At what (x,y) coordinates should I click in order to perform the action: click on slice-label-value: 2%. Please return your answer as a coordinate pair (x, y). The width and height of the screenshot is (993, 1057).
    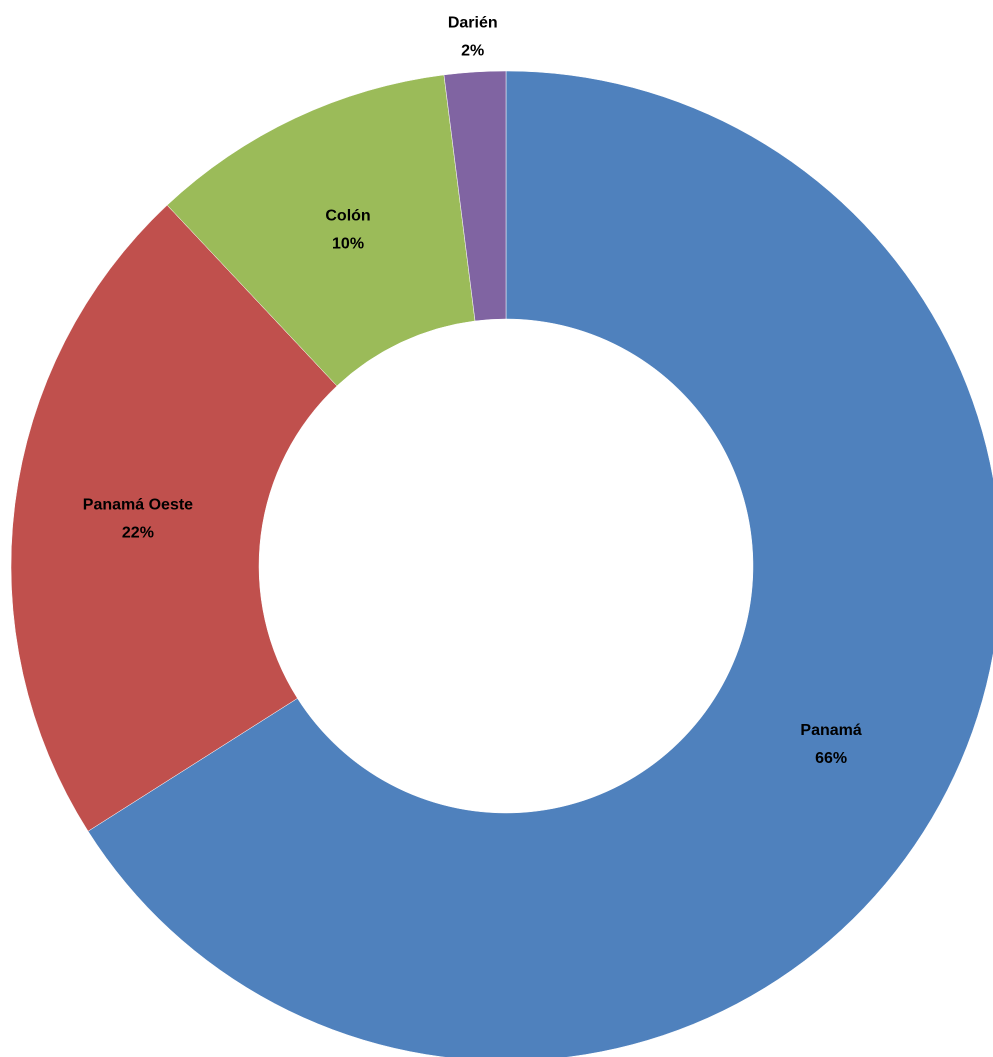
    Looking at the image, I should click on (472, 50).